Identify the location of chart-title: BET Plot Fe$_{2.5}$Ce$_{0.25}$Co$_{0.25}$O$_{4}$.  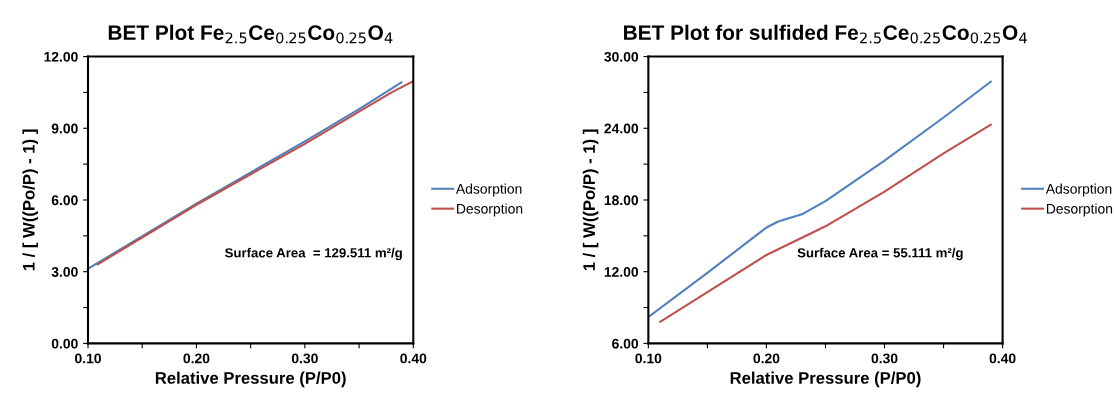
(250, 34).